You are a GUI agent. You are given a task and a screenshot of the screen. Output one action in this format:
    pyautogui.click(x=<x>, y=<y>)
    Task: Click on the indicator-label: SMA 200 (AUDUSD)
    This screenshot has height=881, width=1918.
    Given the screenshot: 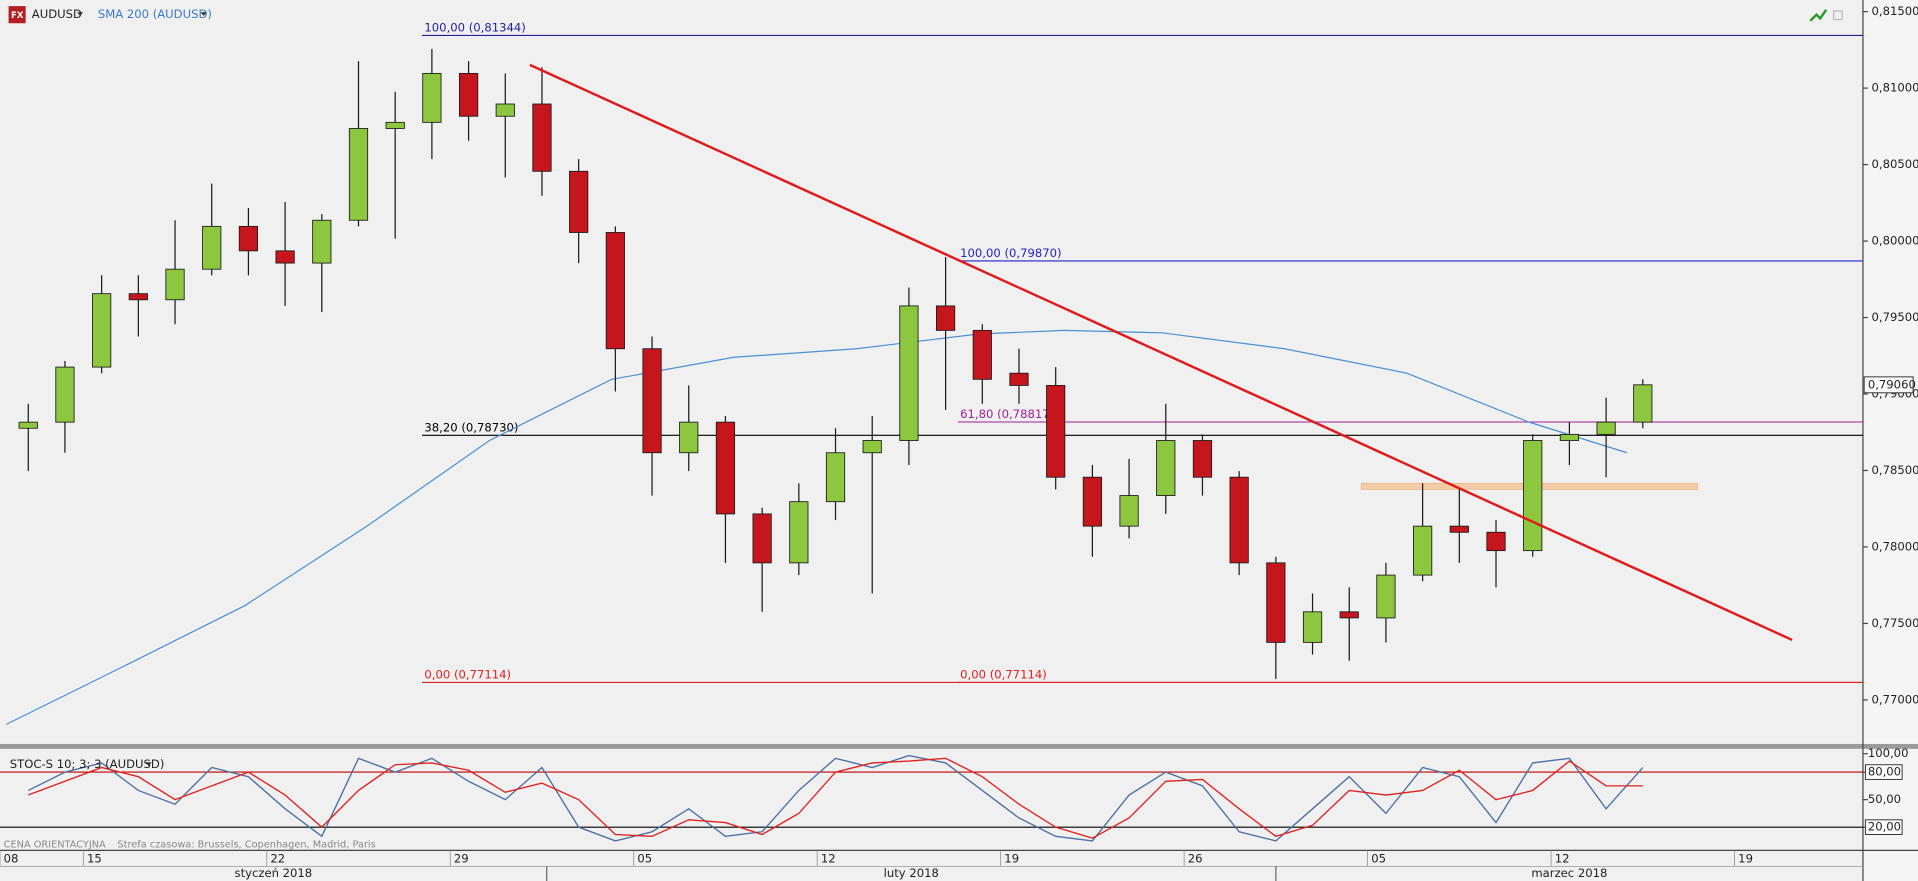 What is the action you would take?
    pyautogui.click(x=155, y=14)
    